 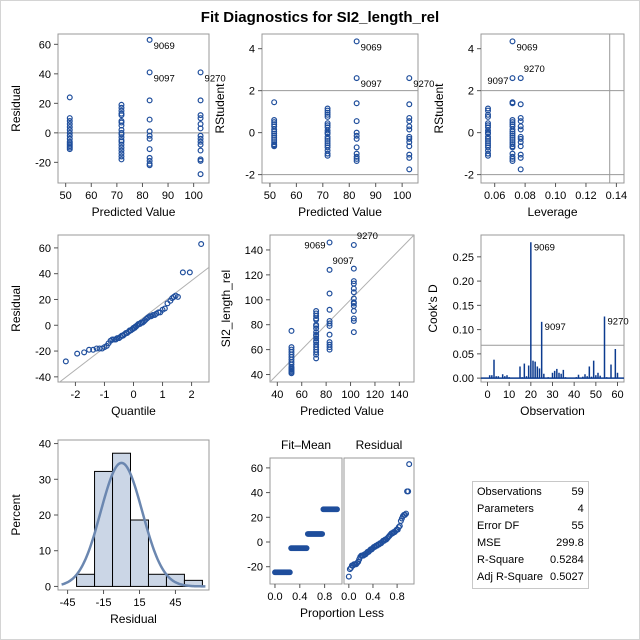 I want to click on x-tick-label: 90, so click(x=168, y=196).